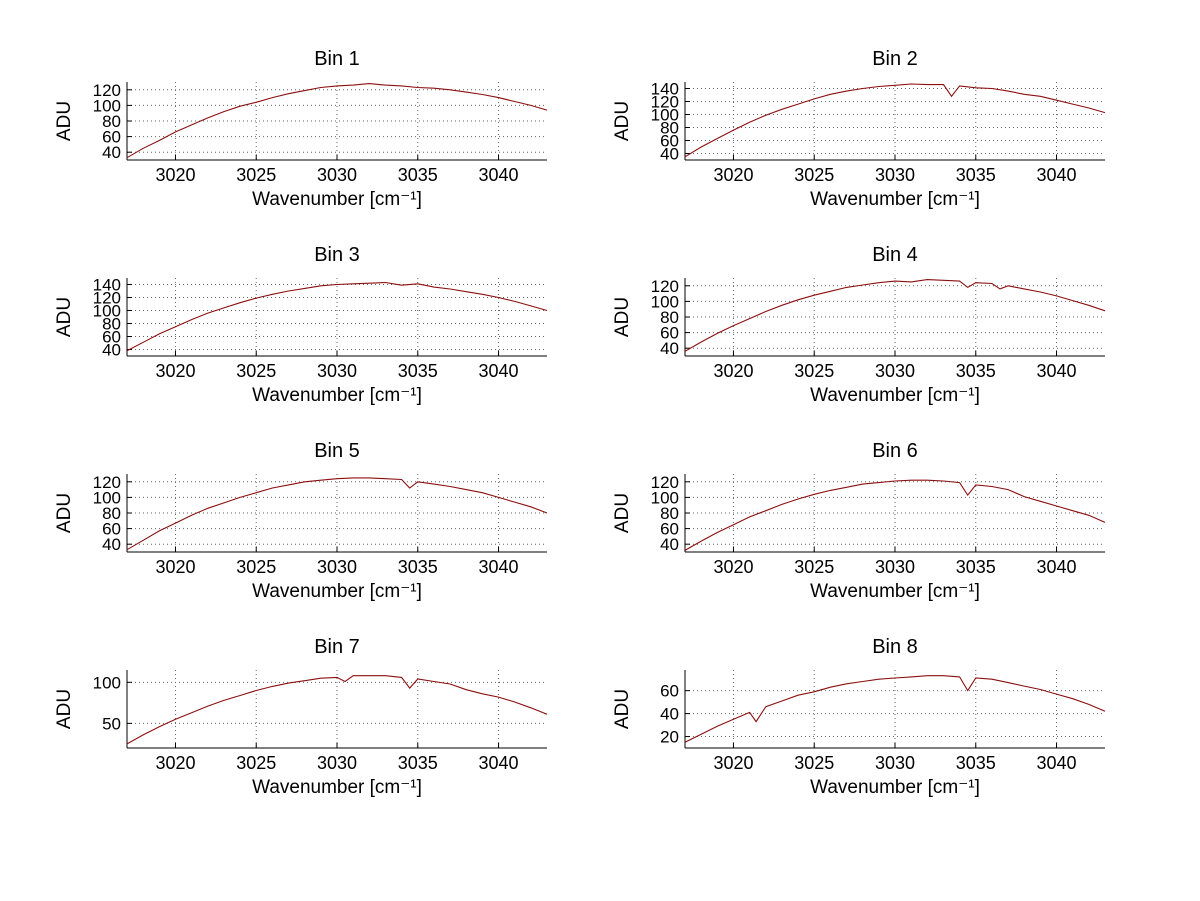  Describe the element at coordinates (895, 647) in the screenshot. I see `plot-title: Bin 8` at that location.